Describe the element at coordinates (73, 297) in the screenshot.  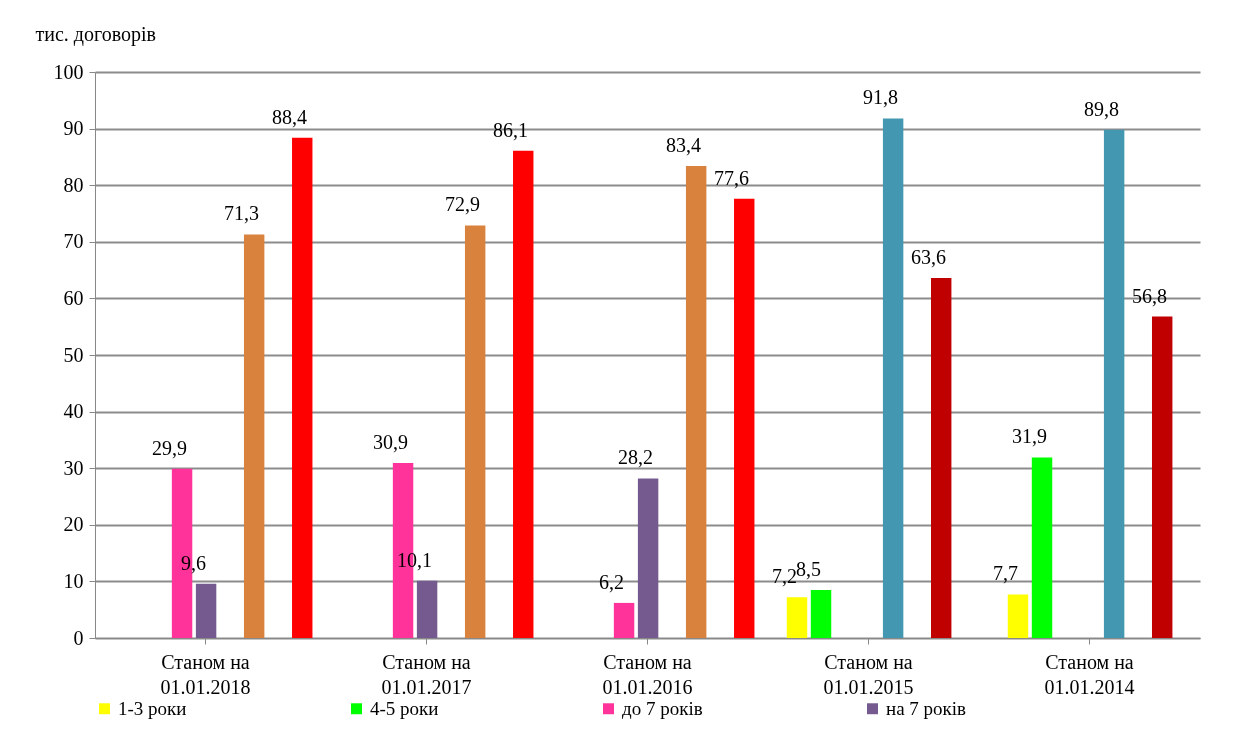
I see `y-tick-label: 60` at that location.